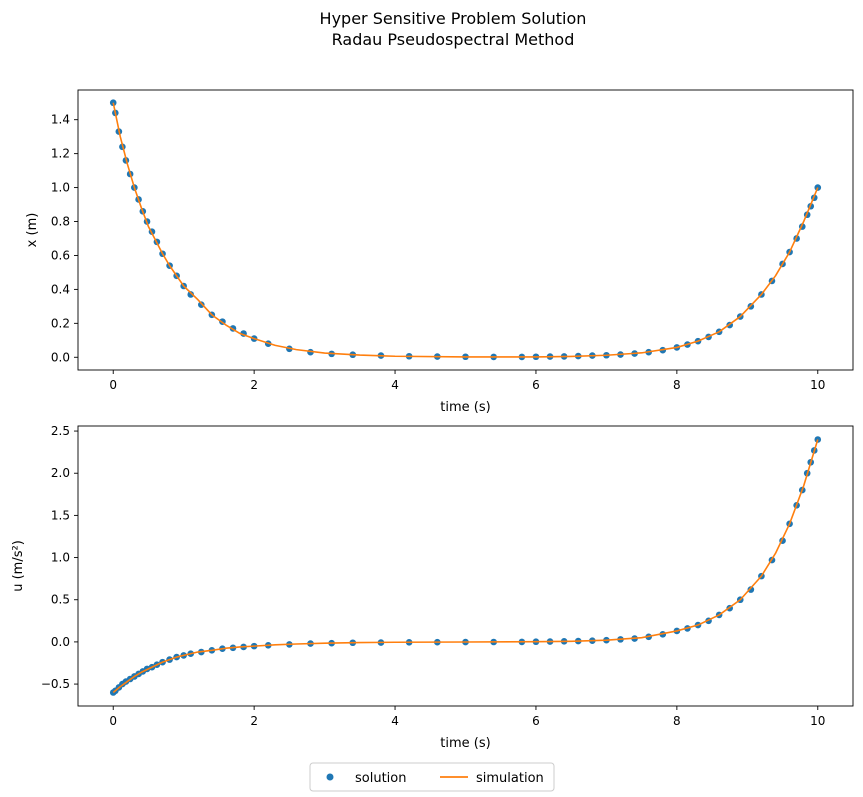 The image size is (863, 797). What do you see at coordinates (18, 566) in the screenshot?
I see `y-axis-label: u (m/s²)` at bounding box center [18, 566].